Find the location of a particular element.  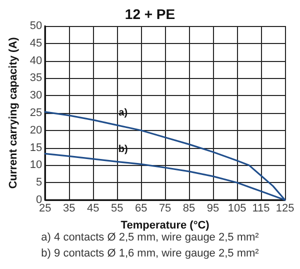

y-tick-label: 25 is located at coordinates (36, 113).